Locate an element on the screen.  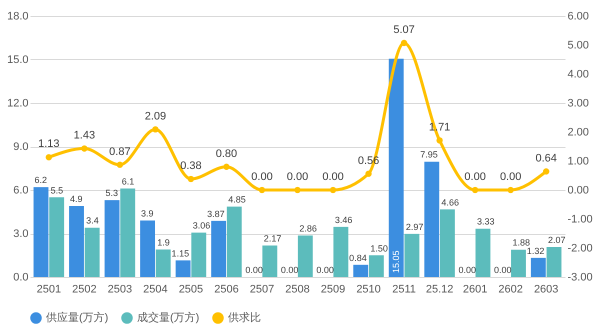
data-label: 3.46 is located at coordinates (343, 219).